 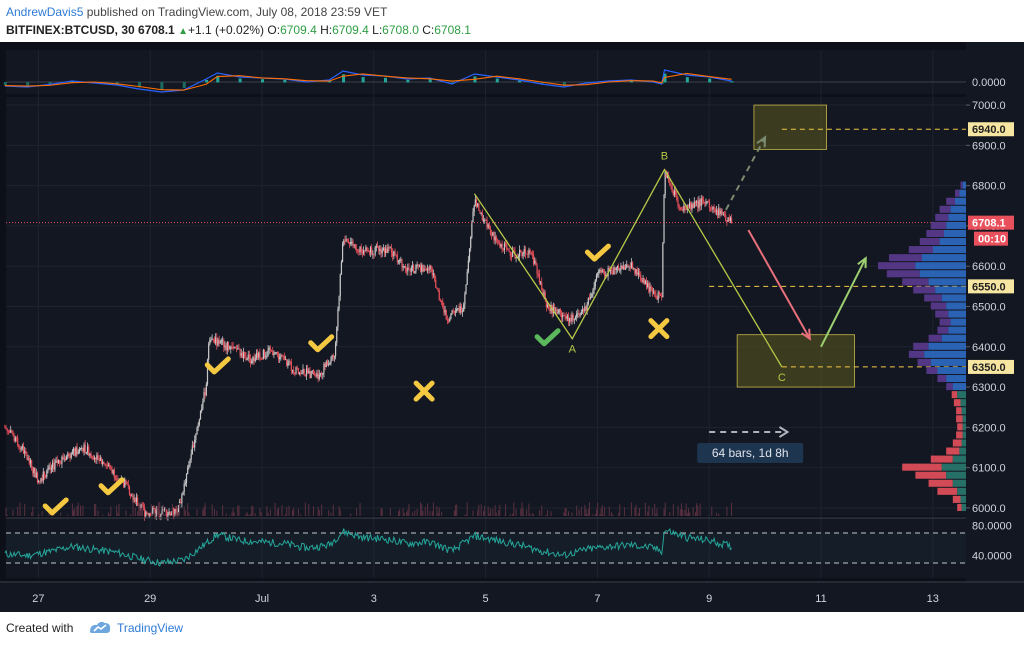 I want to click on y-tick-label: 6900.0, so click(x=989, y=146).